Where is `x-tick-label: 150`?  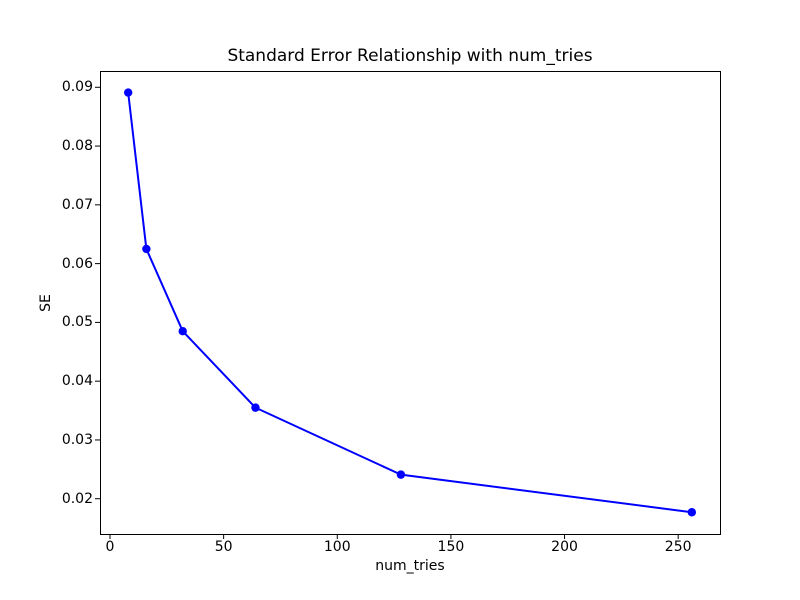 x-tick-label: 150 is located at coordinates (451, 547).